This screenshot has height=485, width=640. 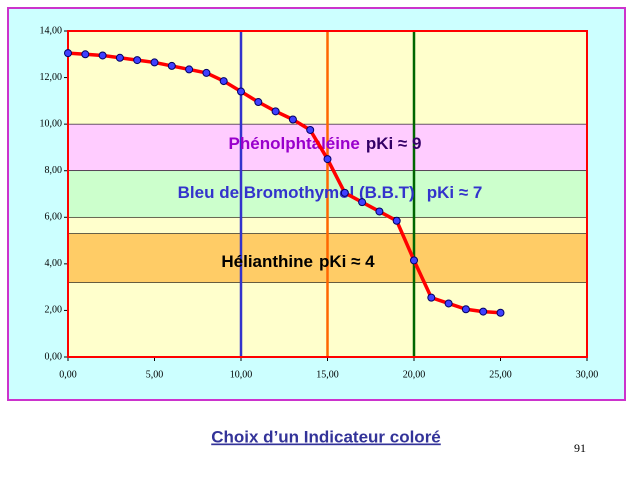 What do you see at coordinates (68, 374) in the screenshot?
I see `x-tick-label: 0,00` at bounding box center [68, 374].